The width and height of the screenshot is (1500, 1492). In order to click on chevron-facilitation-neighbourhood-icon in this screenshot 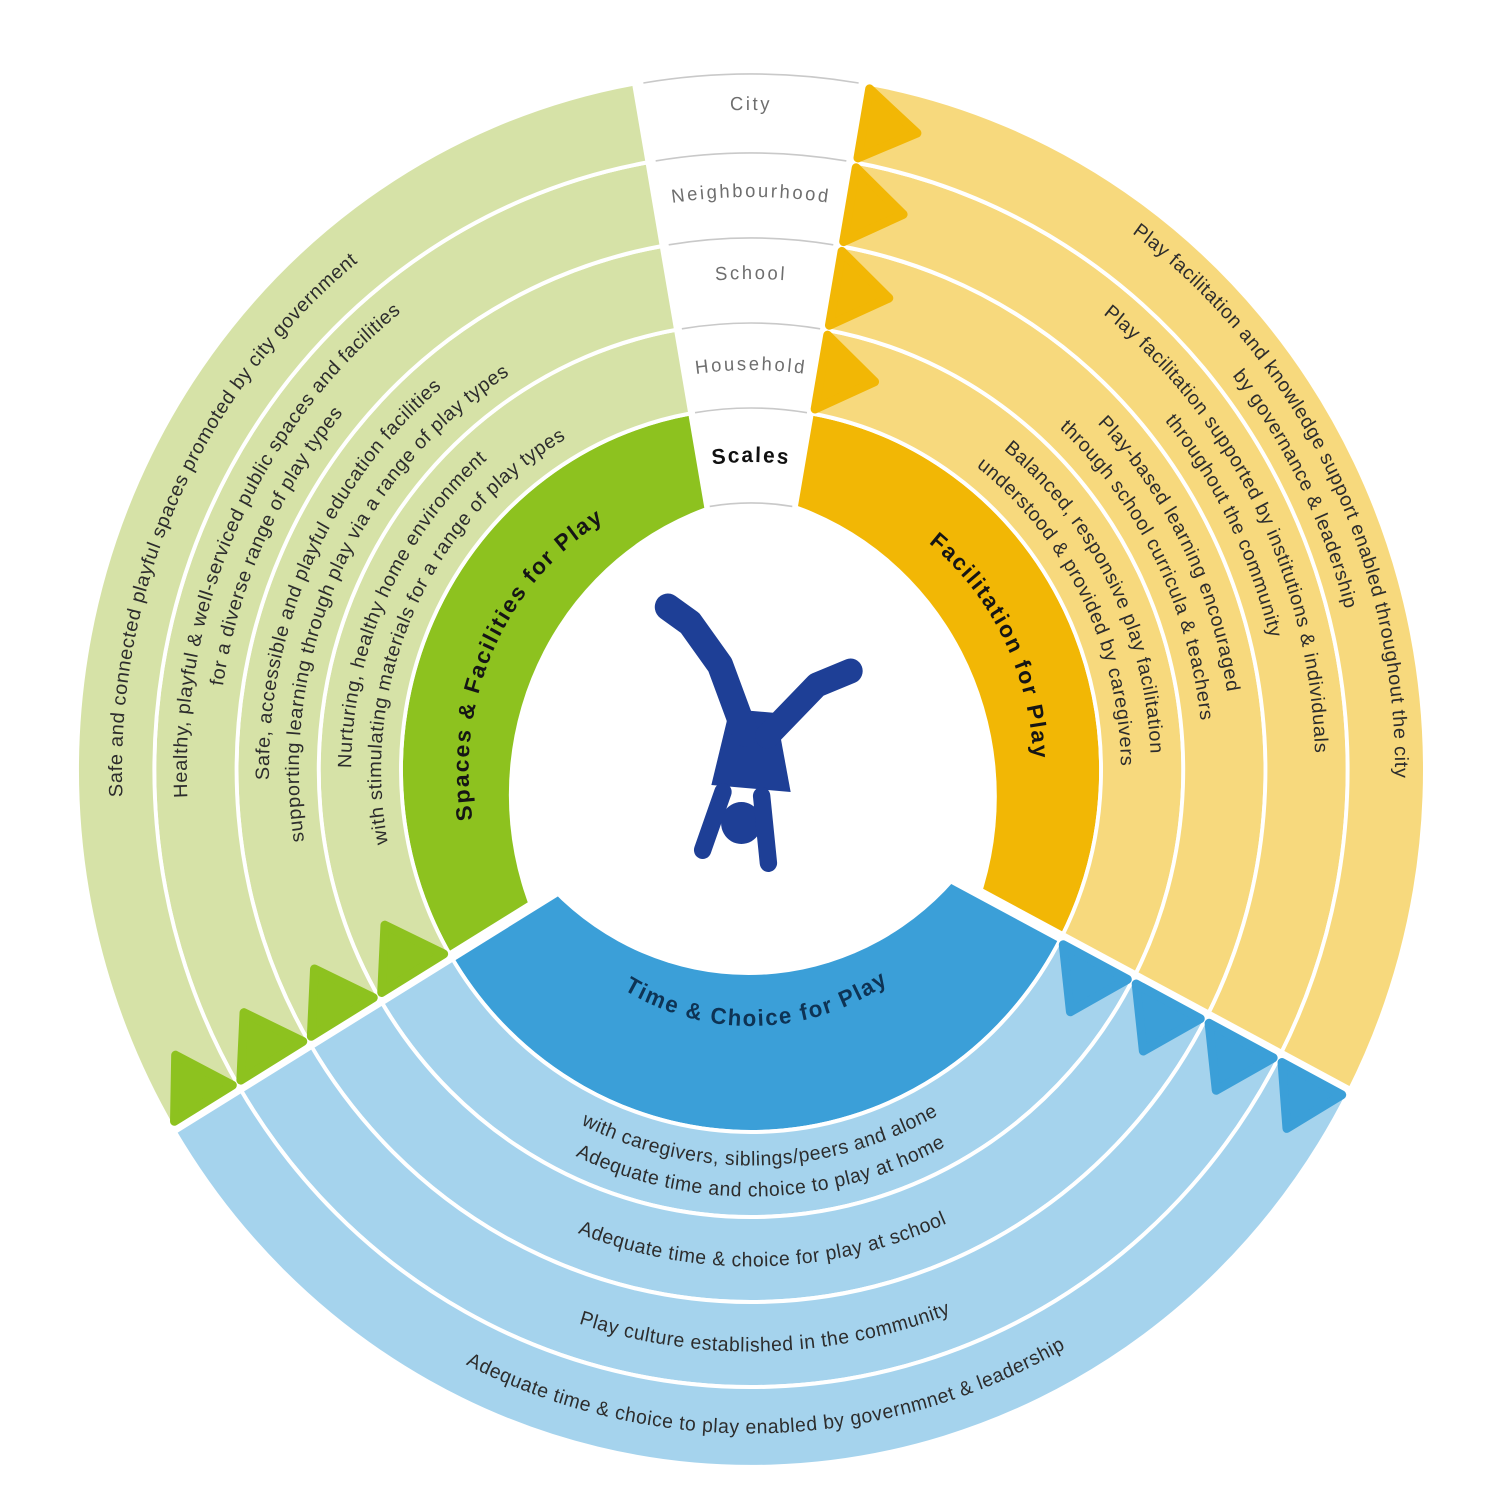, I will do `click(873, 205)`.